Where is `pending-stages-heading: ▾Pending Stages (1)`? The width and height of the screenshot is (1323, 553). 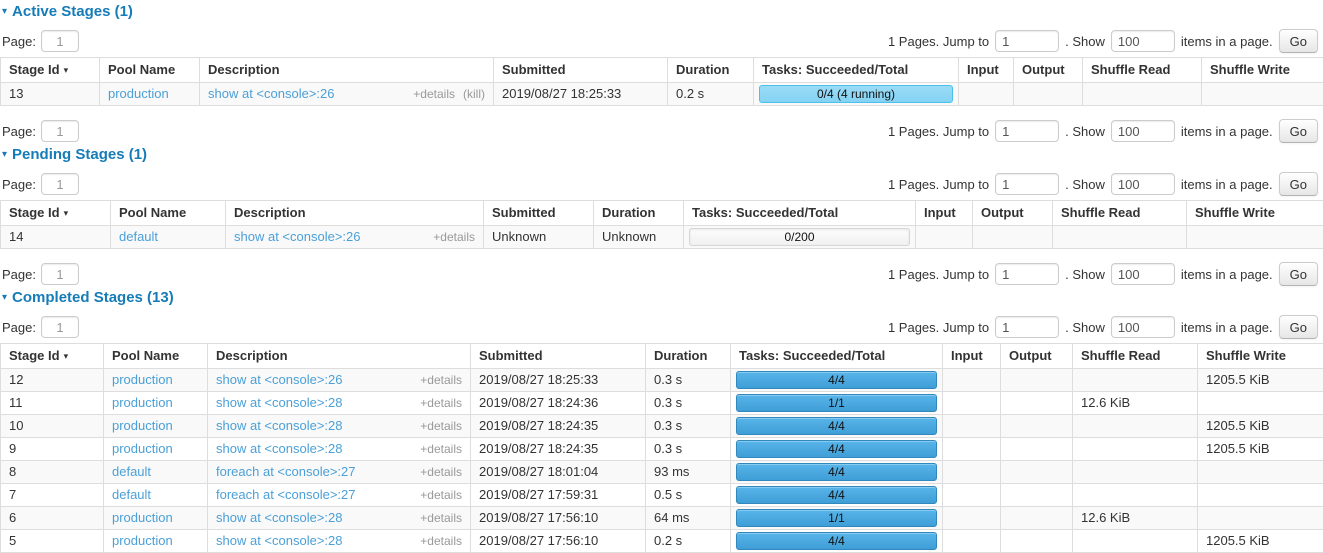
pending-stages-heading: ▾Pending Stages (1) is located at coordinates (662, 154).